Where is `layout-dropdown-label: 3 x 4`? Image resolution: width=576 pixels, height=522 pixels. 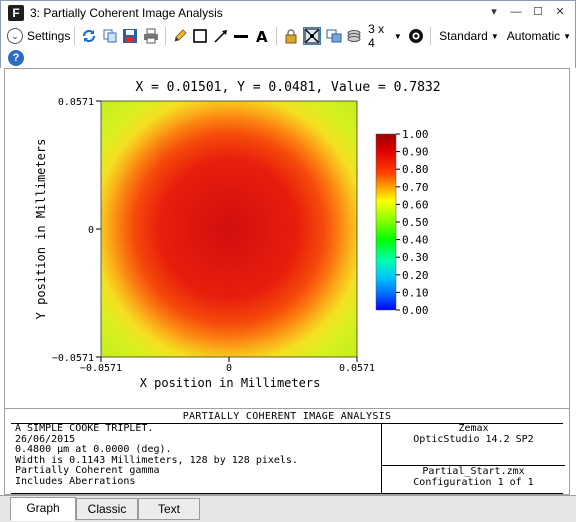 layout-dropdown-label: 3 x 4 is located at coordinates (379, 36).